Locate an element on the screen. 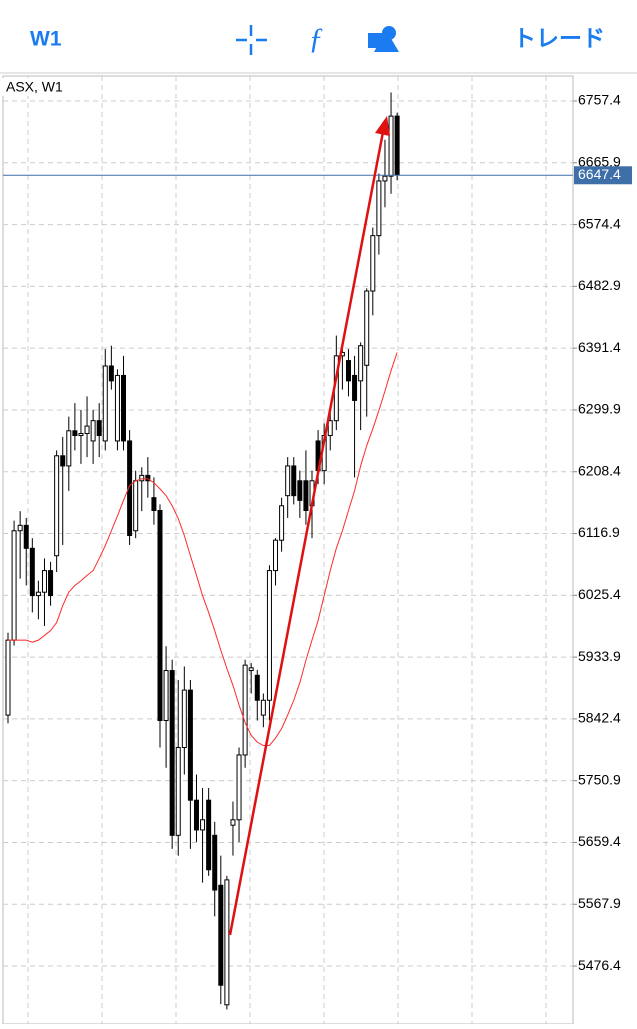 The width and height of the screenshot is (637, 1029). y-tick-label: 5659.4 is located at coordinates (599, 841).